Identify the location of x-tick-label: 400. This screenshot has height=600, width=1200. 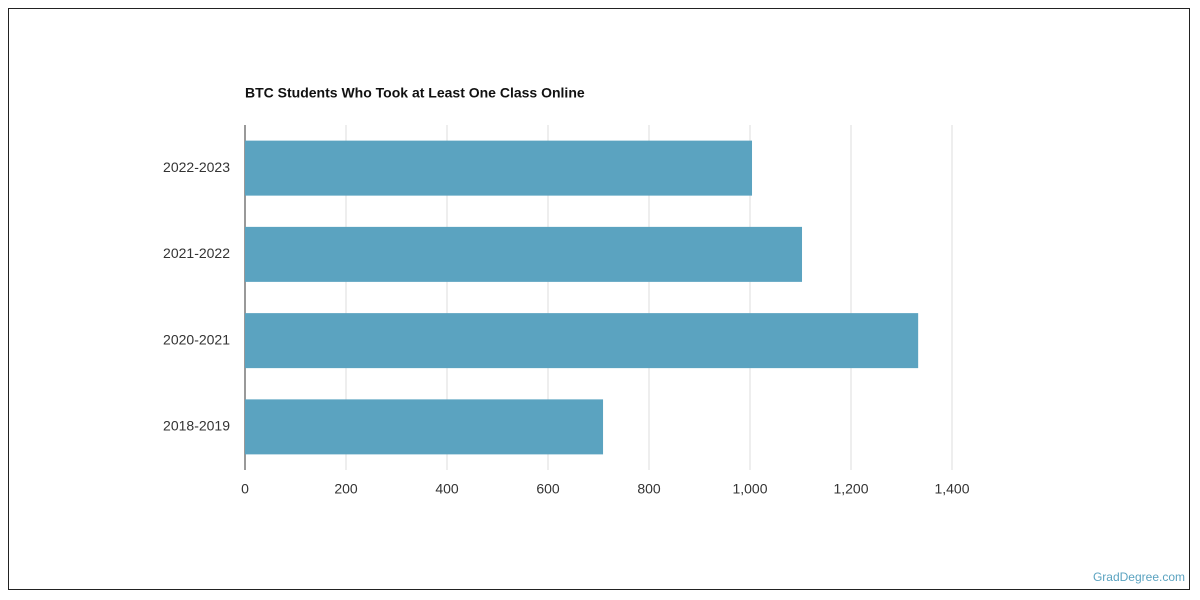
(447, 489).